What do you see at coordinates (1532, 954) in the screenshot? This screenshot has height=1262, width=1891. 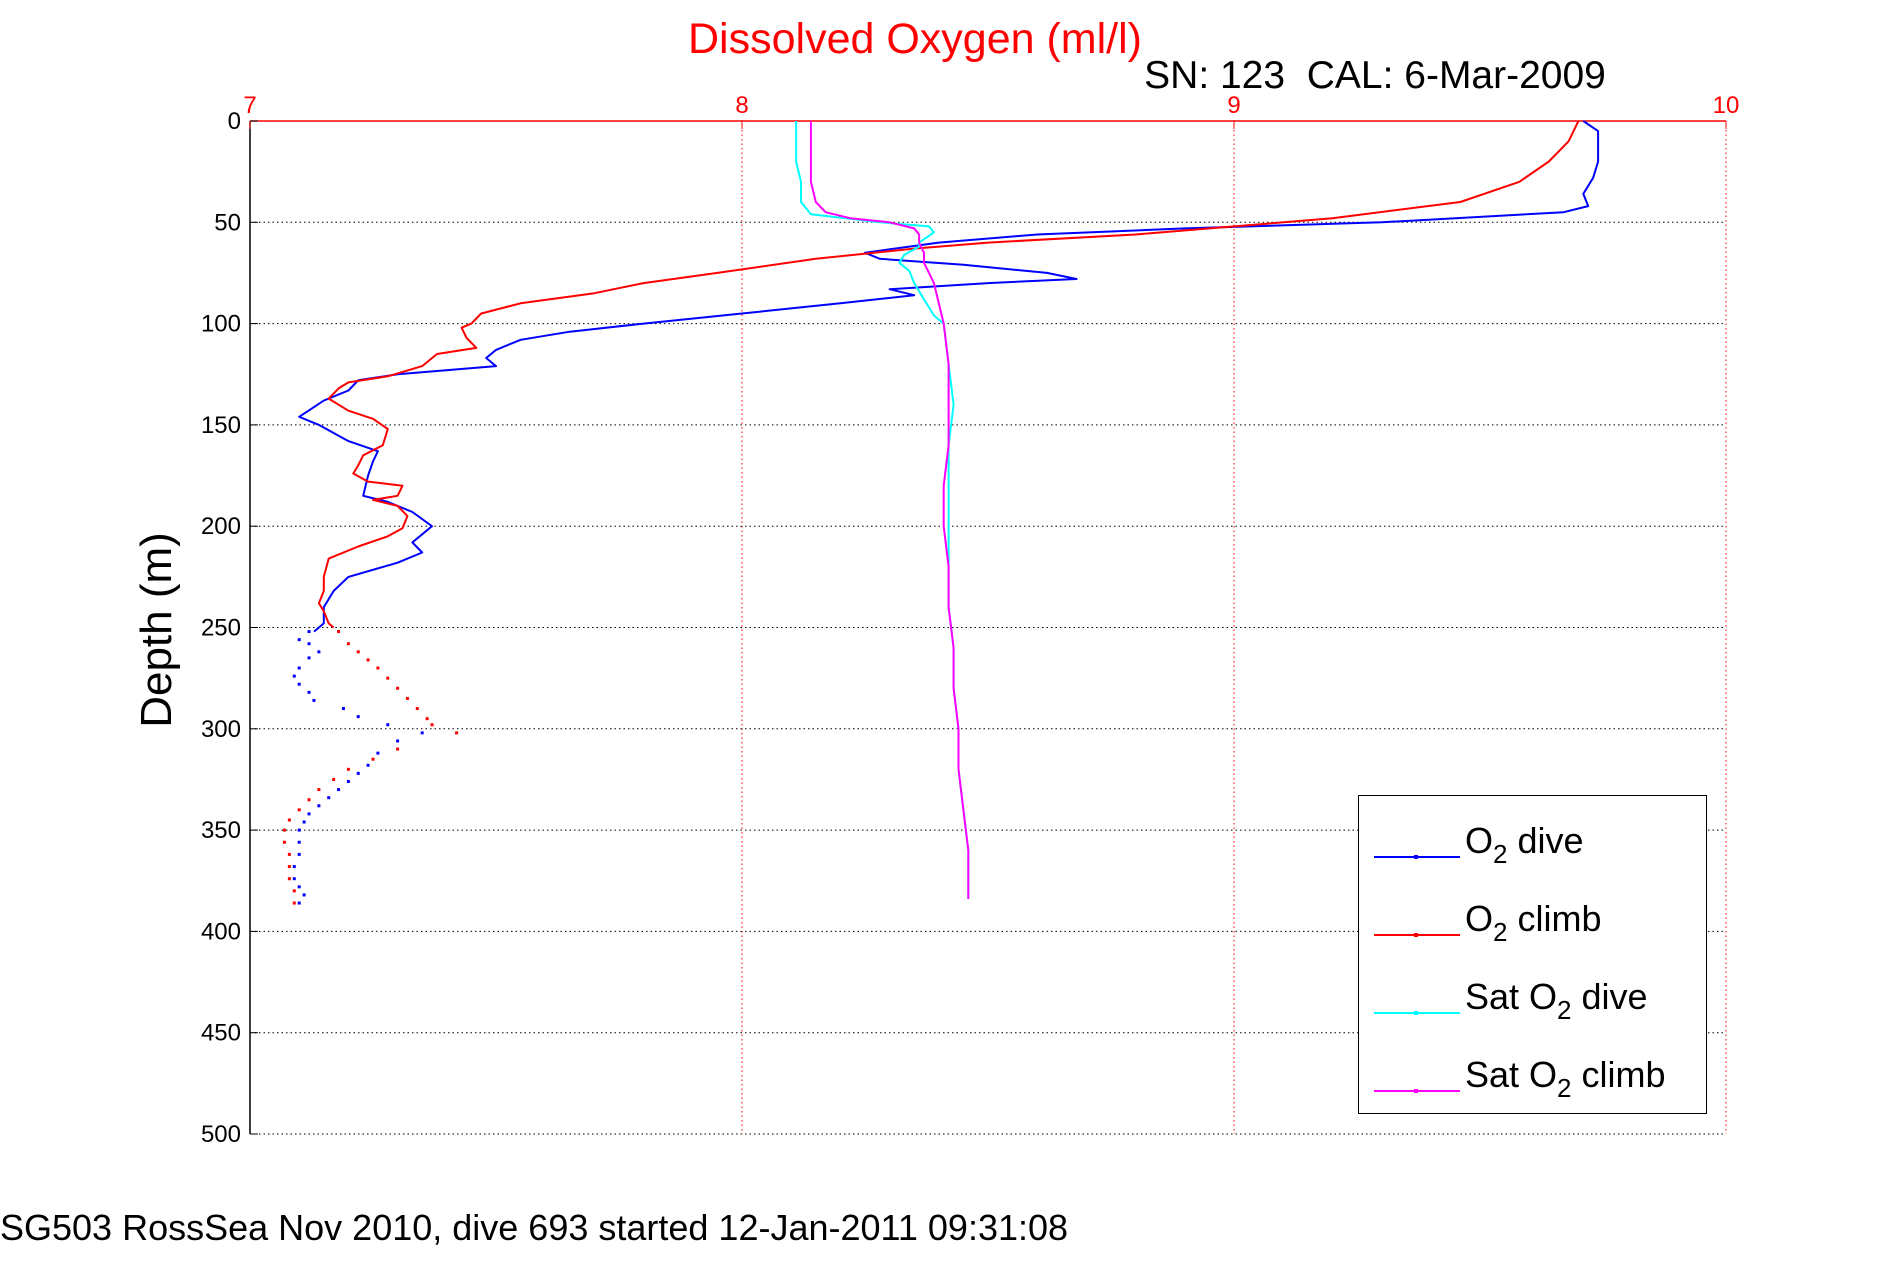 I see `legend: O2 dive O2 climb Sat O2 dive Sat O2 climb` at bounding box center [1532, 954].